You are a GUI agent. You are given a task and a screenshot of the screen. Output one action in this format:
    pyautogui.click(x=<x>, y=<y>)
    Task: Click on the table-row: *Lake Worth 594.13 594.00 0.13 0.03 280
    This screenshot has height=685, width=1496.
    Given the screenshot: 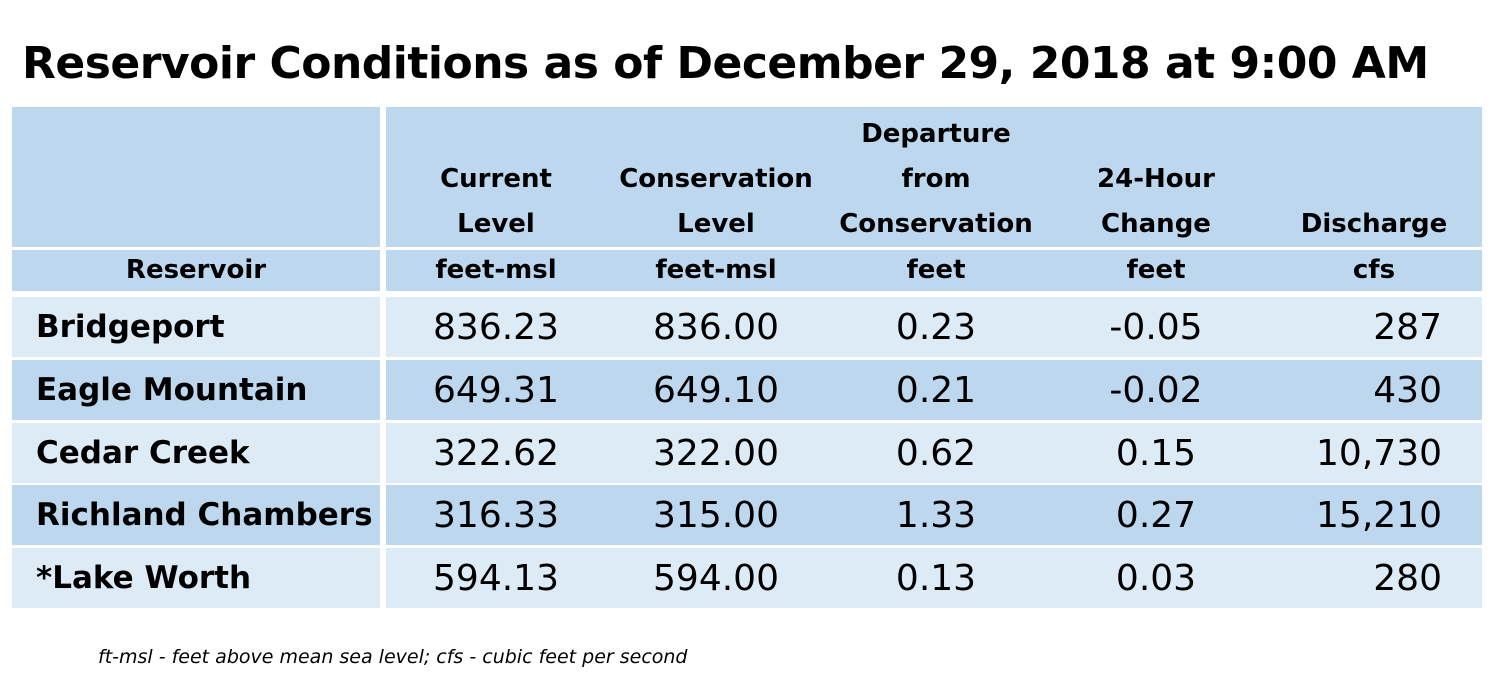 What is the action you would take?
    pyautogui.click(x=747, y=578)
    